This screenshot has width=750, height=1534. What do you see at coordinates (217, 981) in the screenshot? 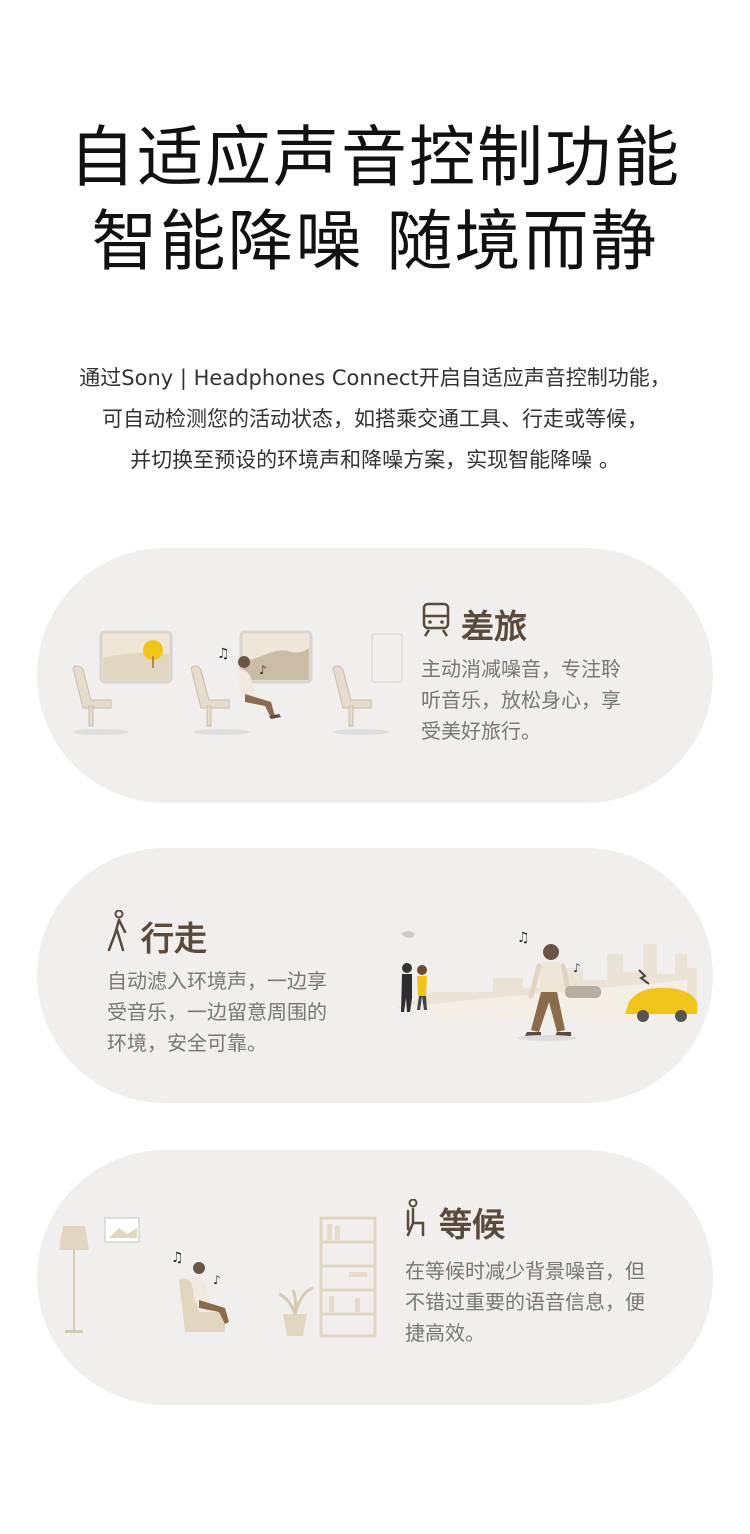
I see `desc-line: 自动滤入环境声，一边享` at bounding box center [217, 981].